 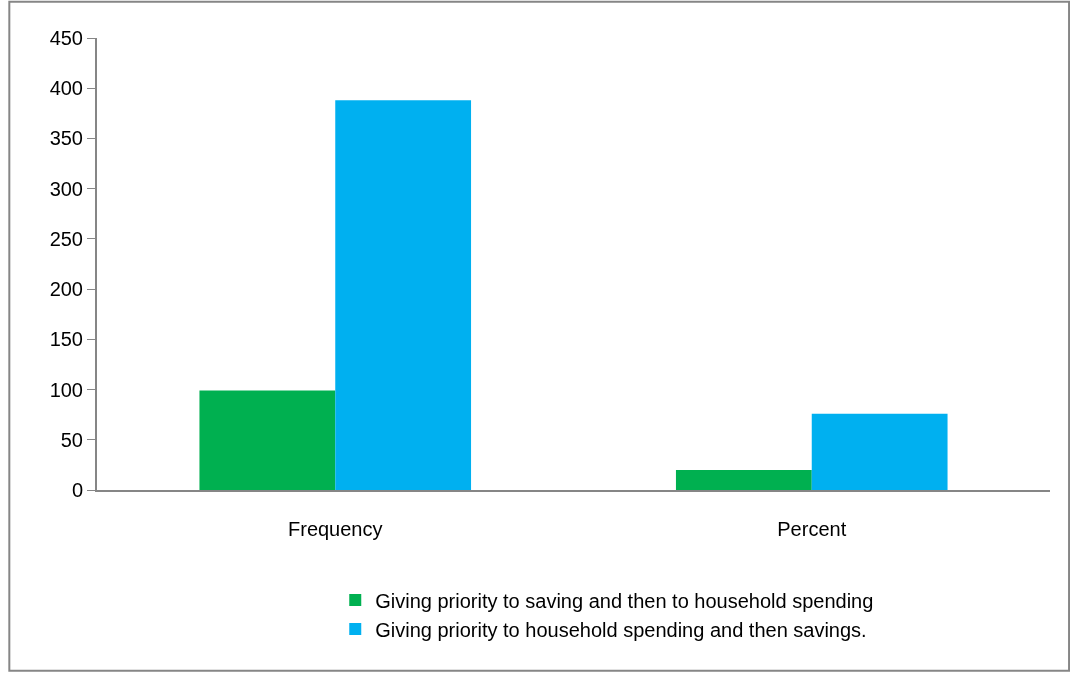 I want to click on y-tick-label: 250, so click(x=66, y=238).